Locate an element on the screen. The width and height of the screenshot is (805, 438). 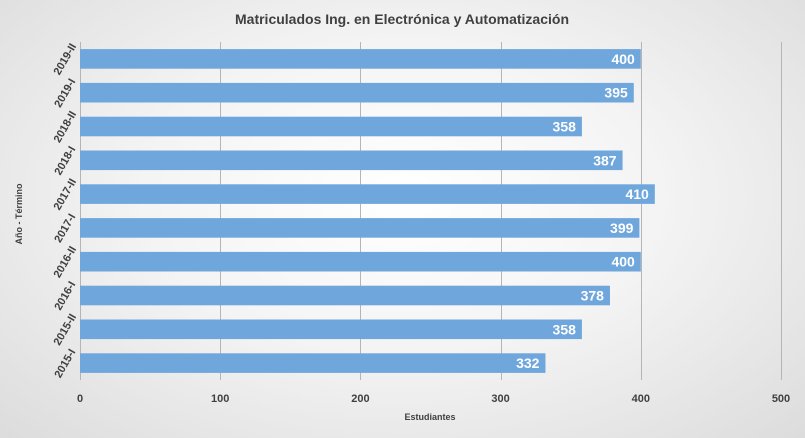
y-tick-label: 2016-I is located at coordinates (65, 295).